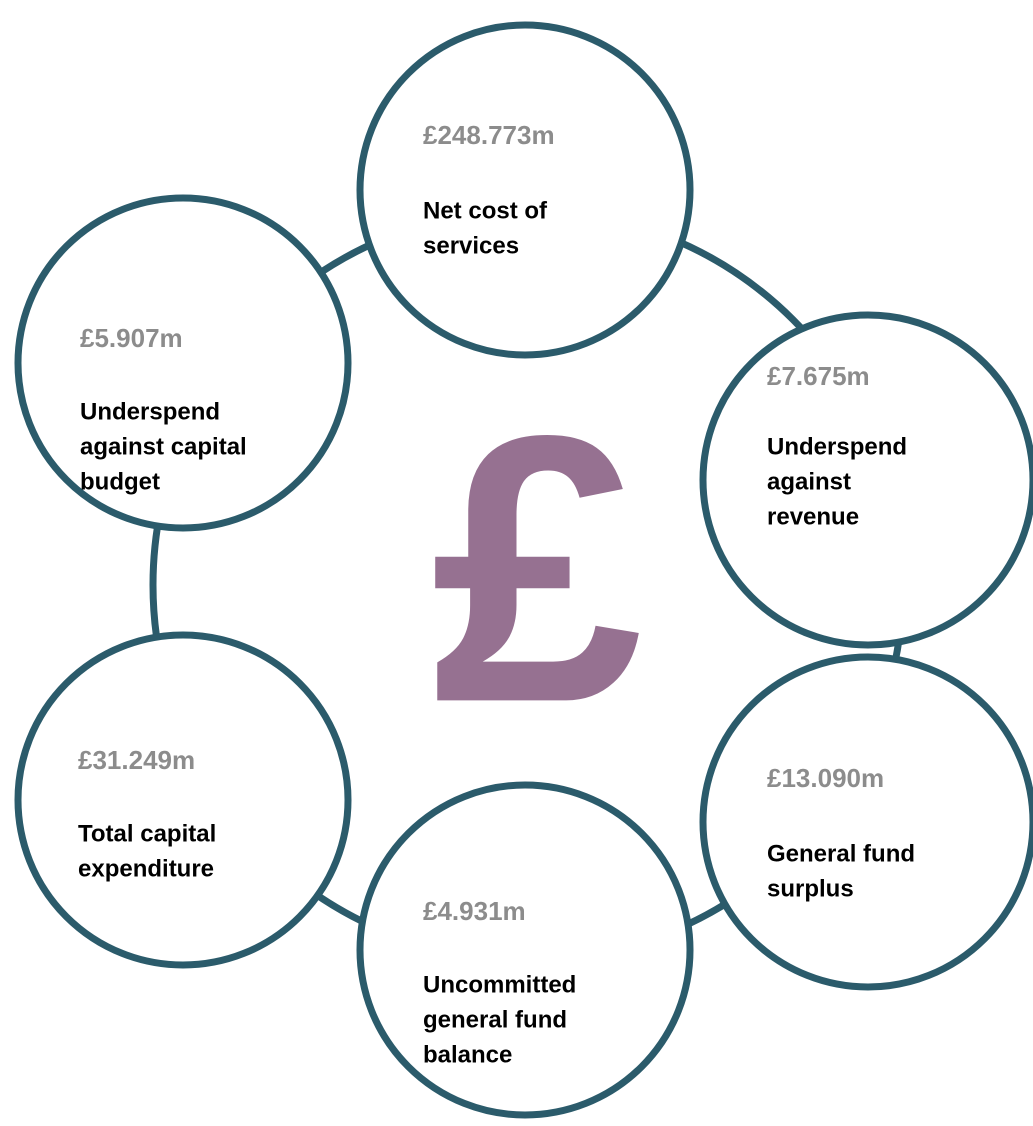 This screenshot has height=1126, width=1033. Describe the element at coordinates (471, 245) in the screenshot. I see `node-label: services` at that location.